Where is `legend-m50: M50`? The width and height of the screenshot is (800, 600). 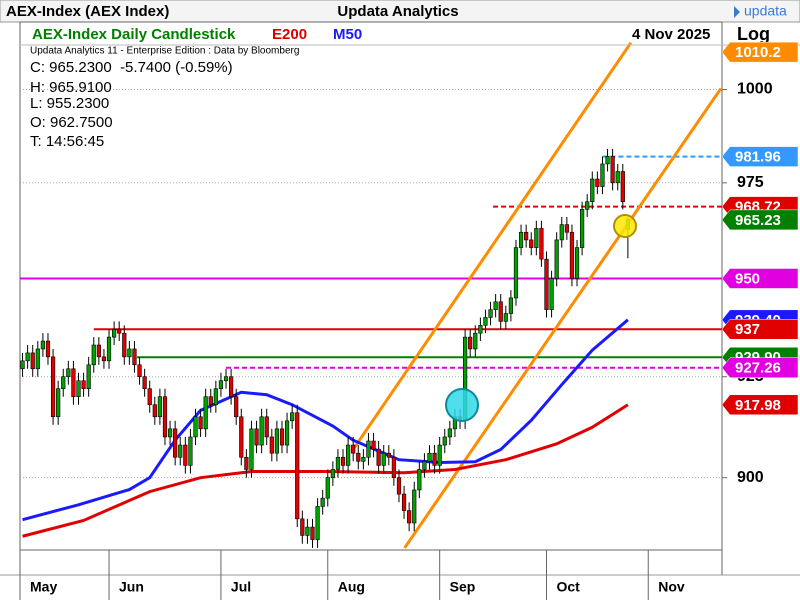 legend-m50: M50 is located at coordinates (347, 34).